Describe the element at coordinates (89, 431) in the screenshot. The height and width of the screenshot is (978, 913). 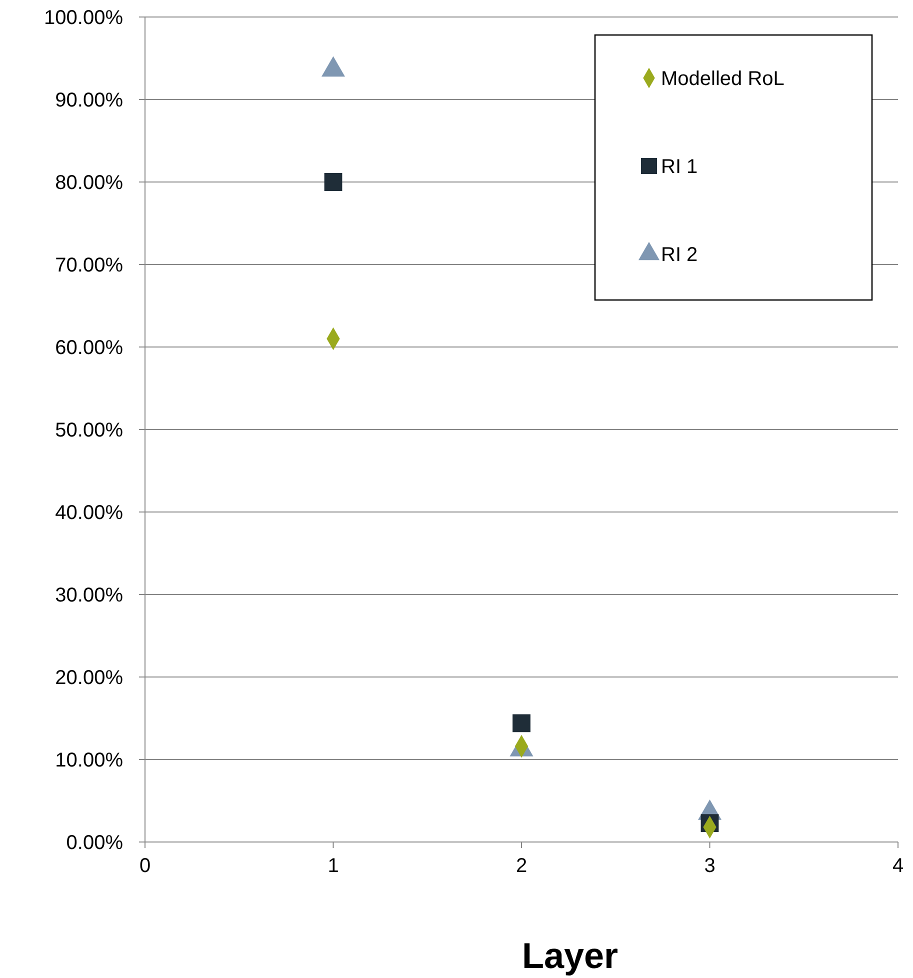
I see `y-tick-label: 50.00%` at that location.